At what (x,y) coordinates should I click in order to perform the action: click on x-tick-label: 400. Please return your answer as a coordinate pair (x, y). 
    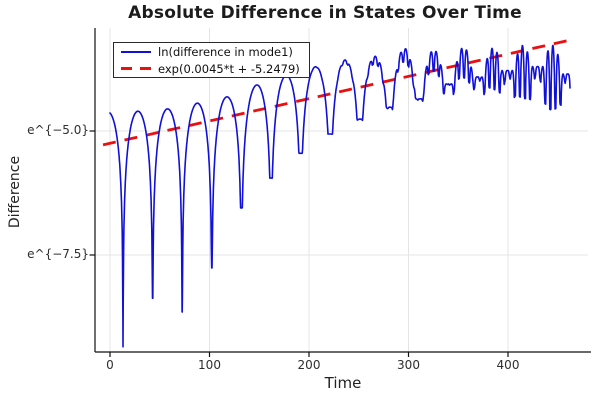
    Looking at the image, I should click on (508, 365).